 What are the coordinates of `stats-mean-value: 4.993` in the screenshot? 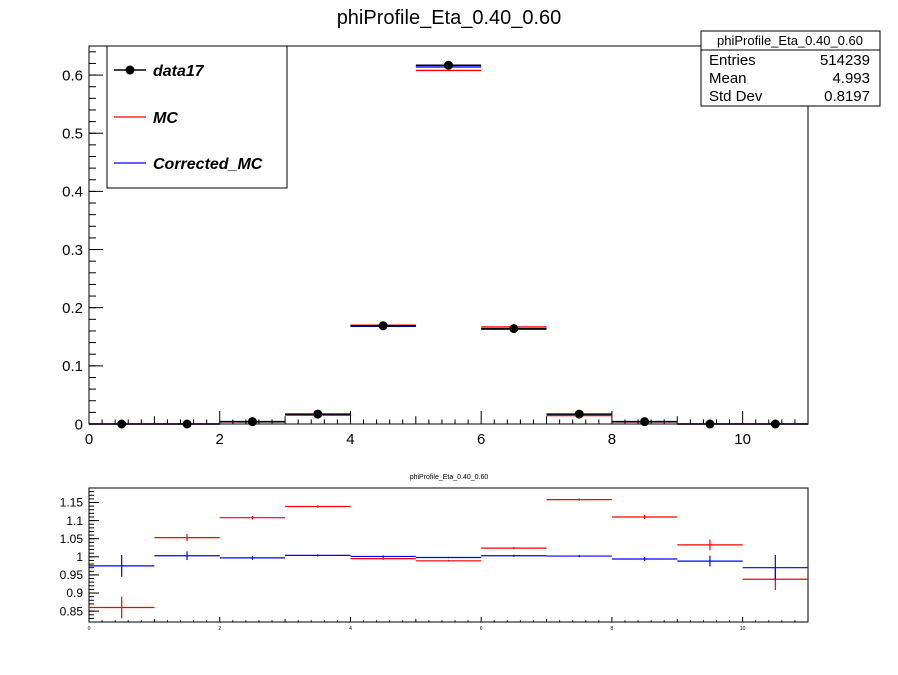 It's located at (851, 78).